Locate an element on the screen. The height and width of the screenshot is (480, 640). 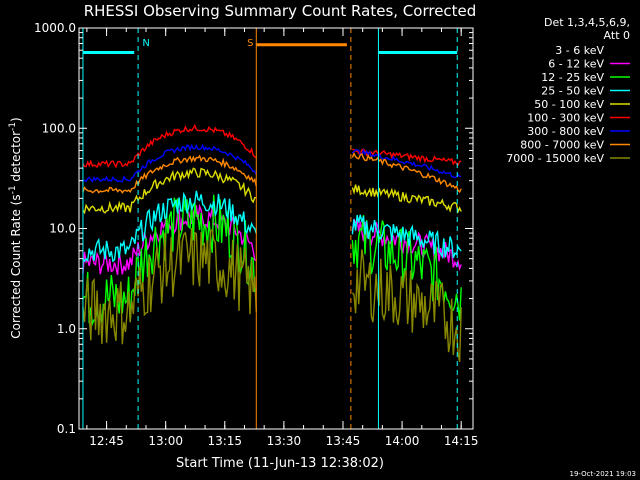
x-tick-label: 13:45 is located at coordinates (343, 441).